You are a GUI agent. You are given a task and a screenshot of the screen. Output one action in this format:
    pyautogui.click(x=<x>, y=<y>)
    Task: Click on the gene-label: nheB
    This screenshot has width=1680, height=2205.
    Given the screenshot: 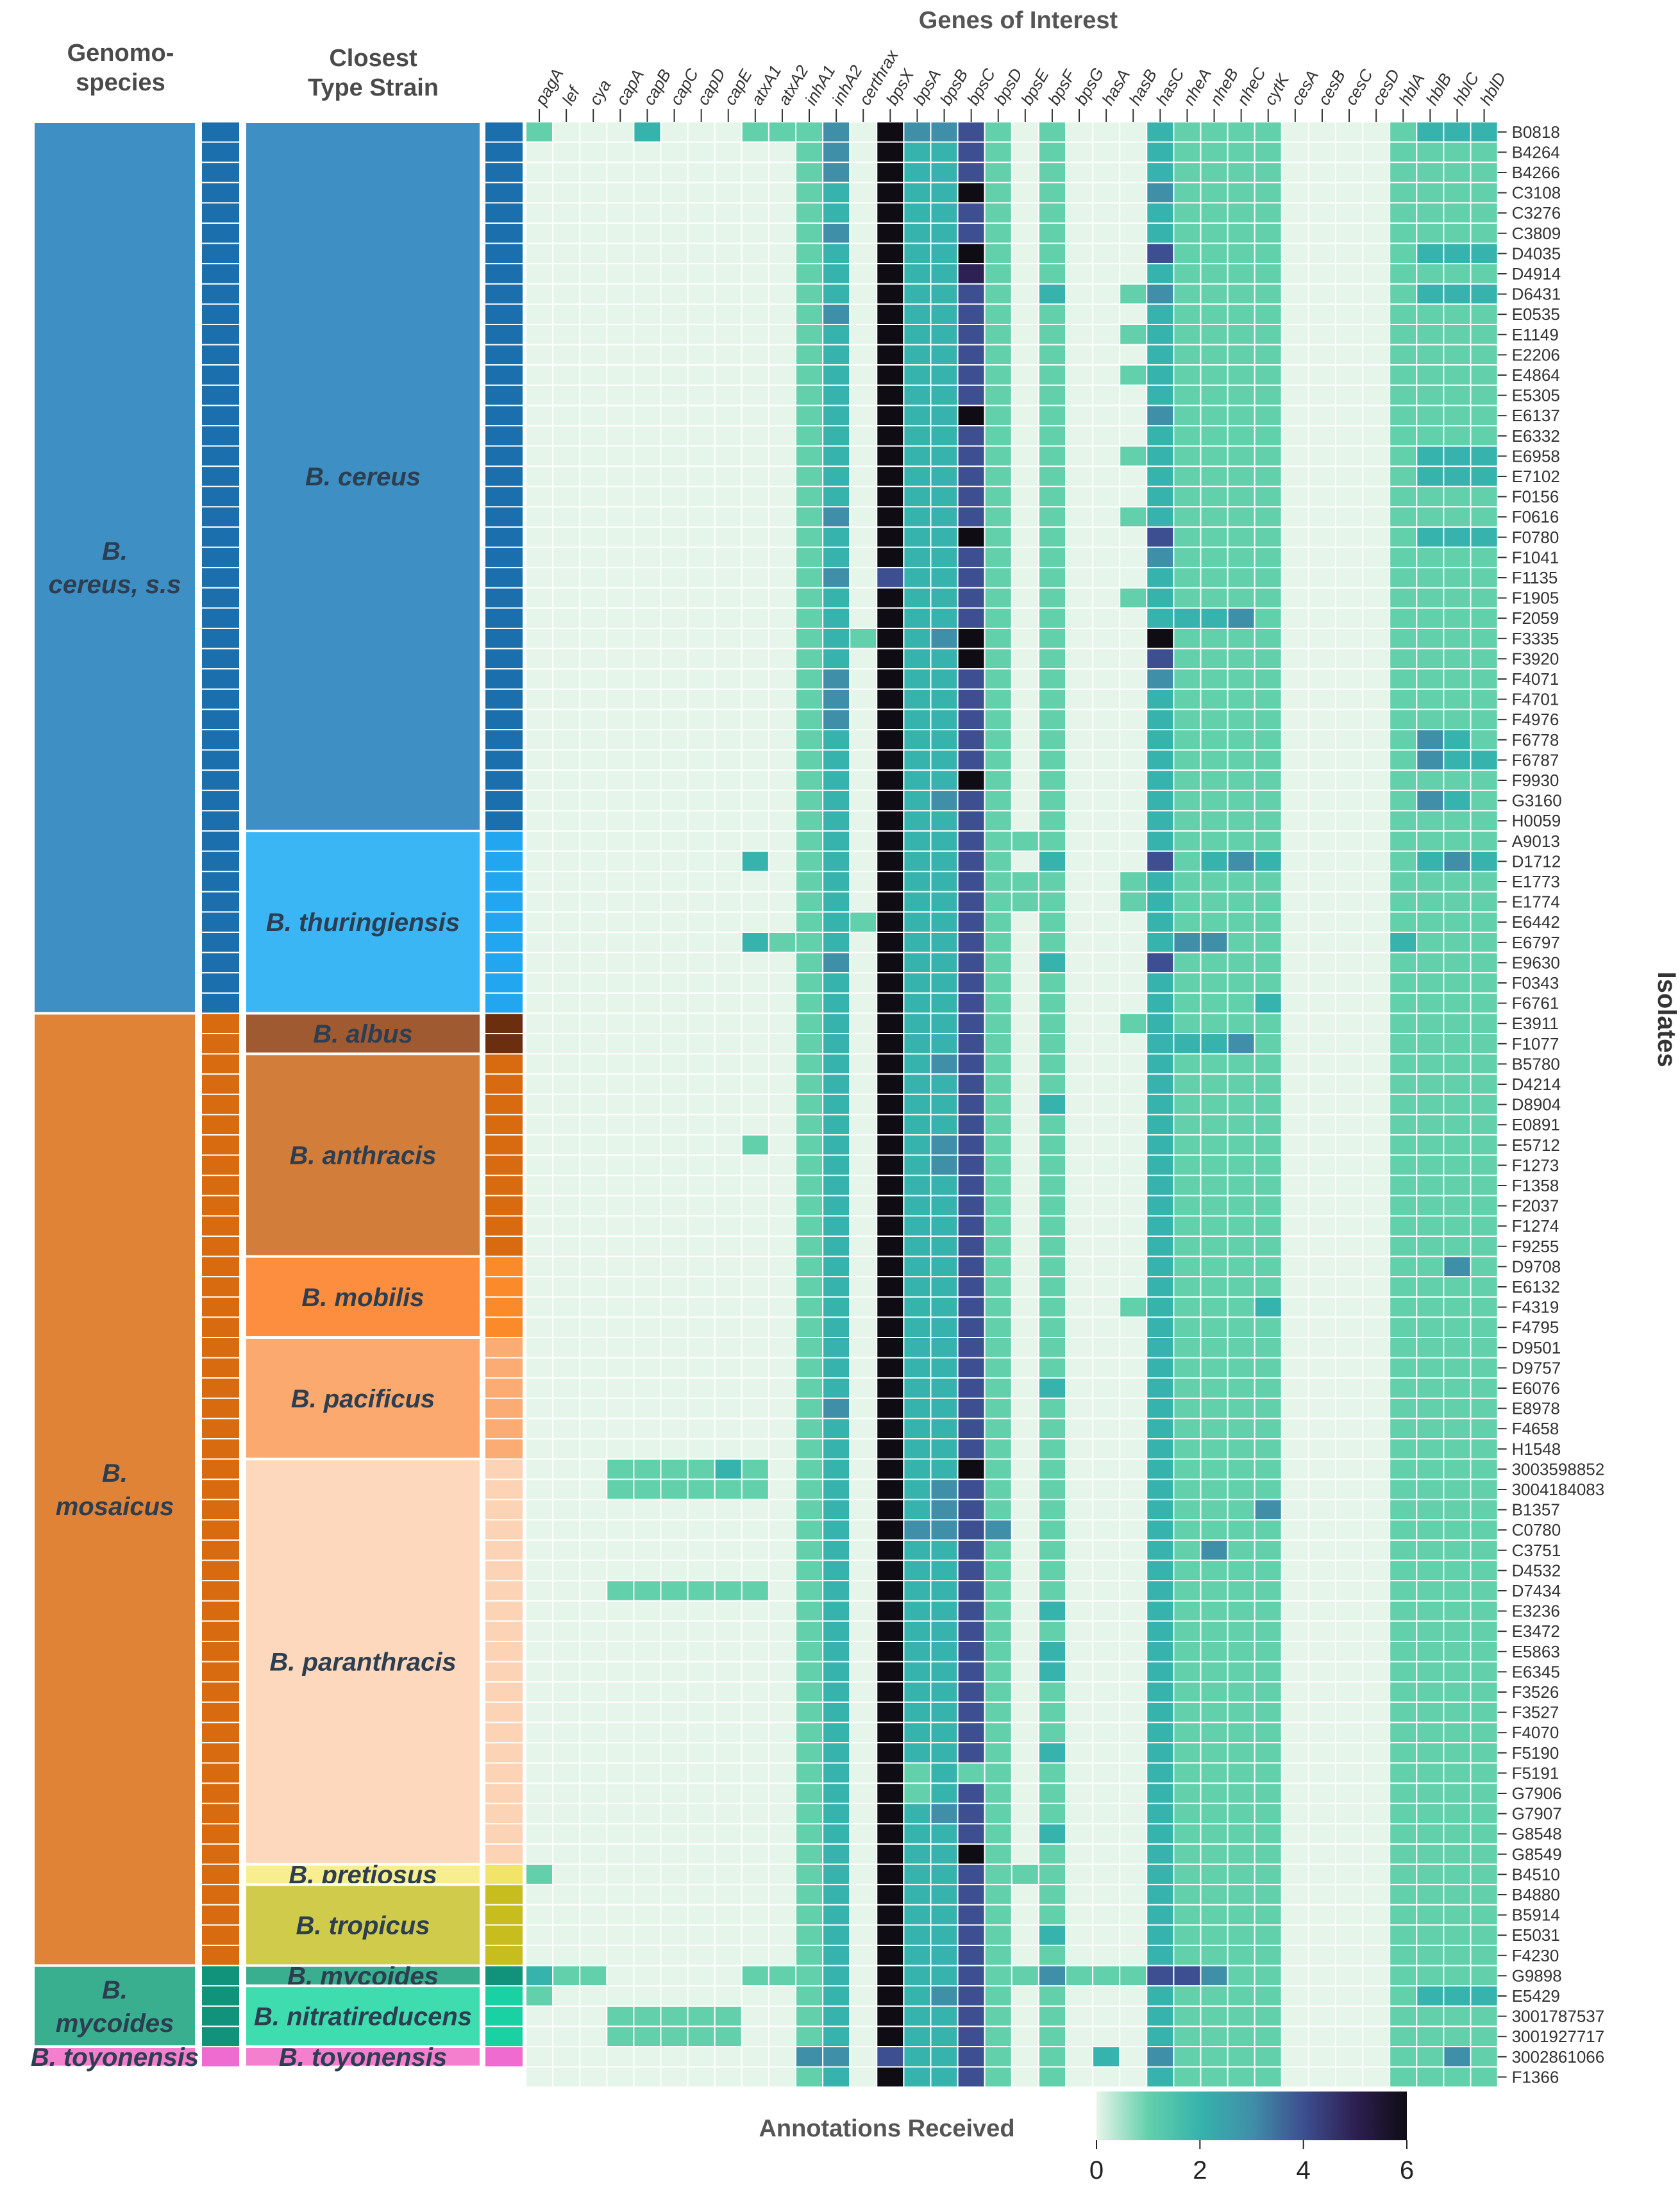 What is the action you would take?
    pyautogui.click(x=1224, y=86)
    